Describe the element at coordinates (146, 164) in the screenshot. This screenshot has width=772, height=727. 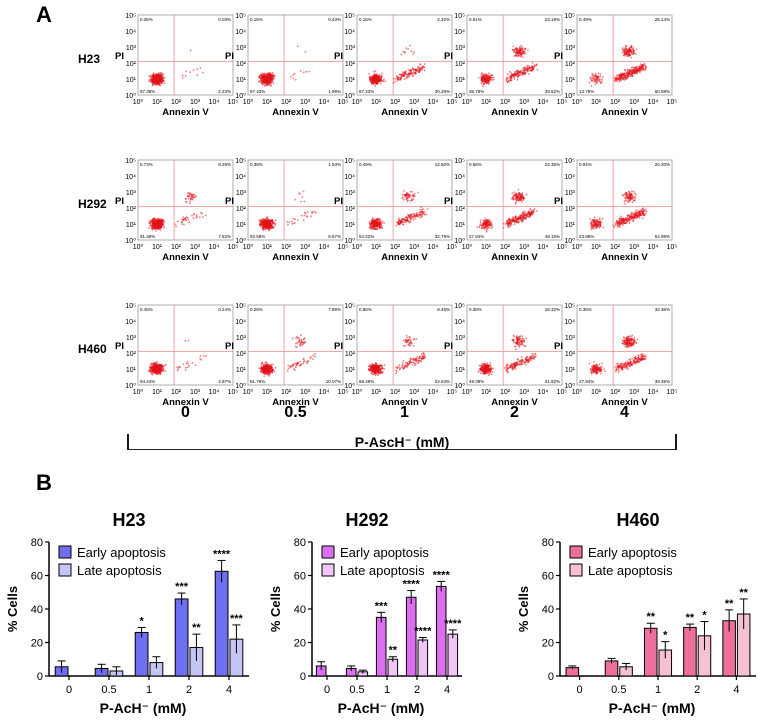
I see `quadrant-ul-pct: 0.73%` at that location.